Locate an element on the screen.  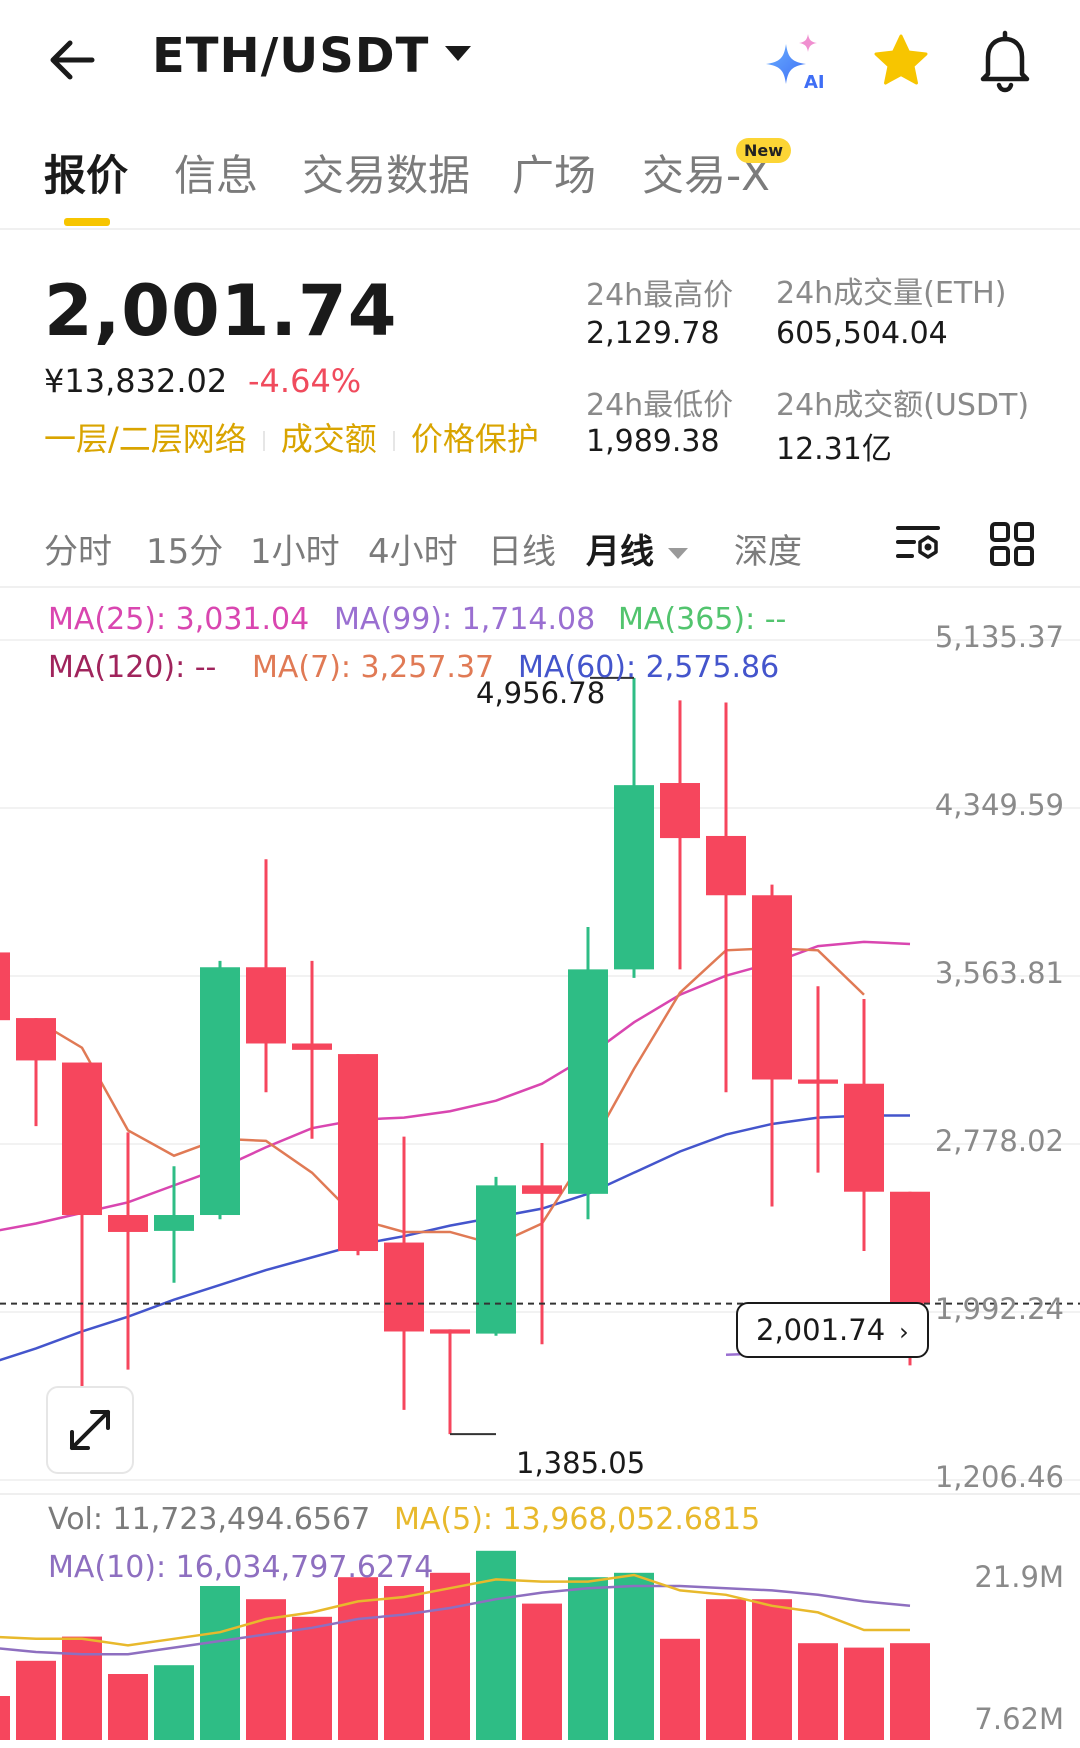
layout-grid-button is located at coordinates (1012, 544).